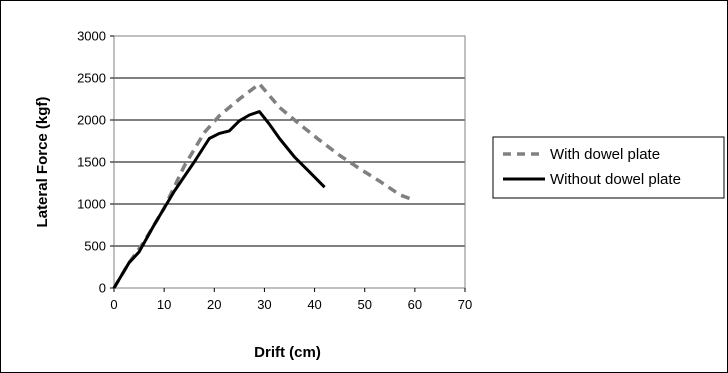  Describe the element at coordinates (291, 300) in the screenshot. I see `x-axis-ticks: 0 10 20 30 40 50 60 70` at that location.